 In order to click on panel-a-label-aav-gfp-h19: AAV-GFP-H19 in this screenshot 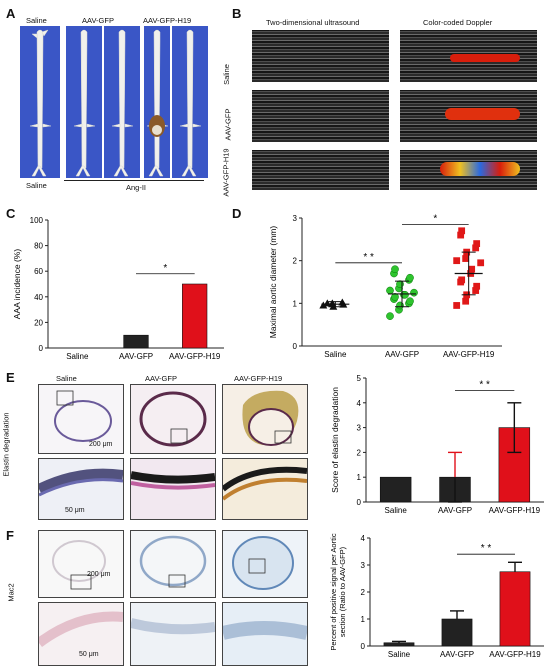, I will do `click(167, 20)`.